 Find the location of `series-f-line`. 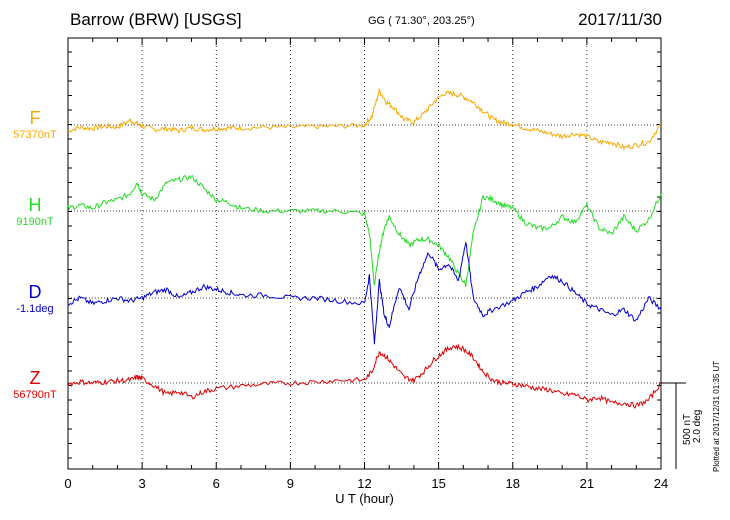

series-f-line is located at coordinates (364, 119).